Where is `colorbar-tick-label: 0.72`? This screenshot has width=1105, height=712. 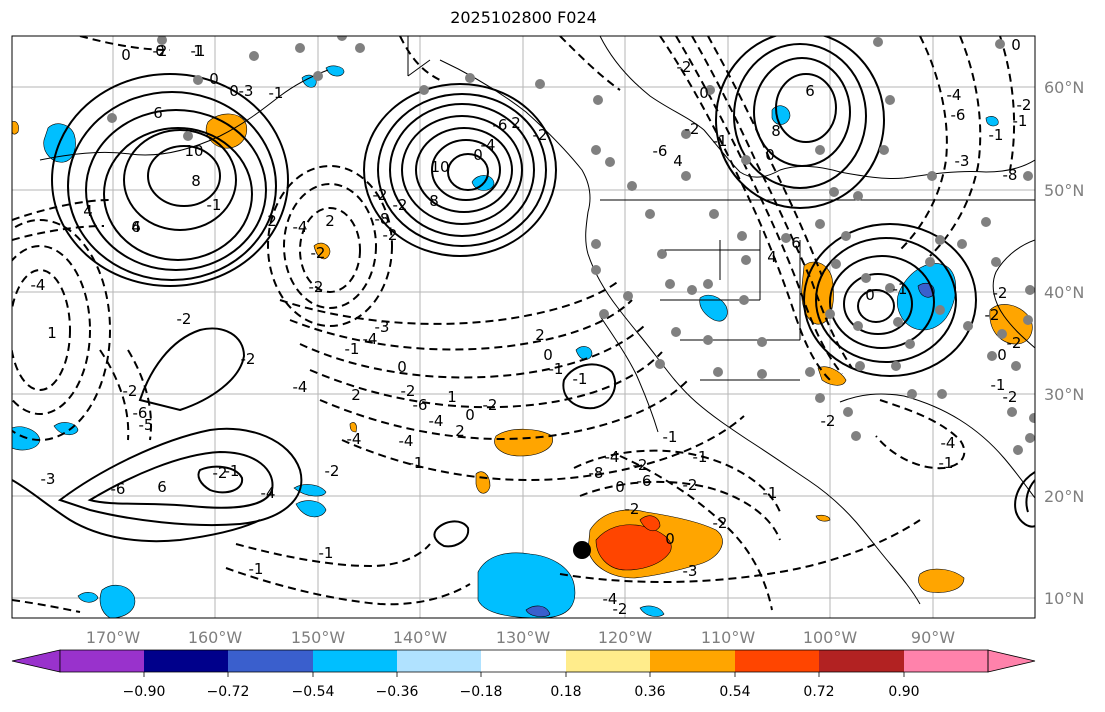 colorbar-tick-label: 0.72 is located at coordinates (818, 692).